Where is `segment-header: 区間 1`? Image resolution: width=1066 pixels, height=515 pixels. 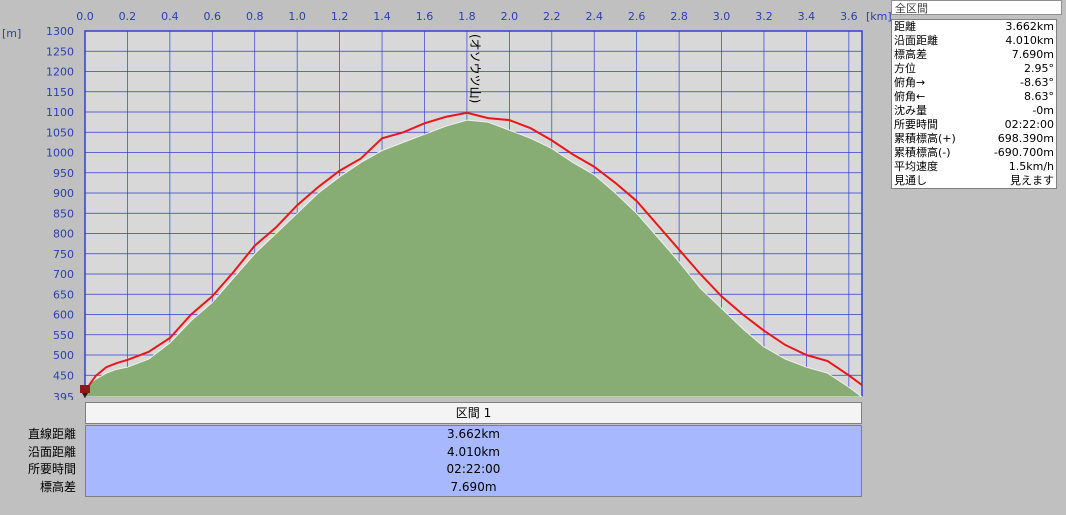
segment-header: 区間 1 is located at coordinates (473, 413).